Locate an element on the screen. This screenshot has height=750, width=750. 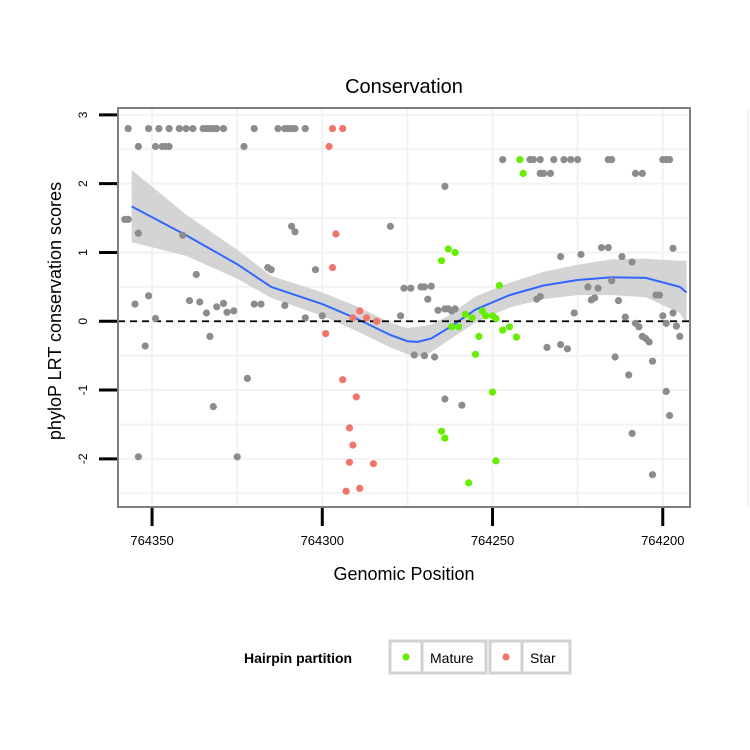
y-tick-label: 2 is located at coordinates (83, 183).